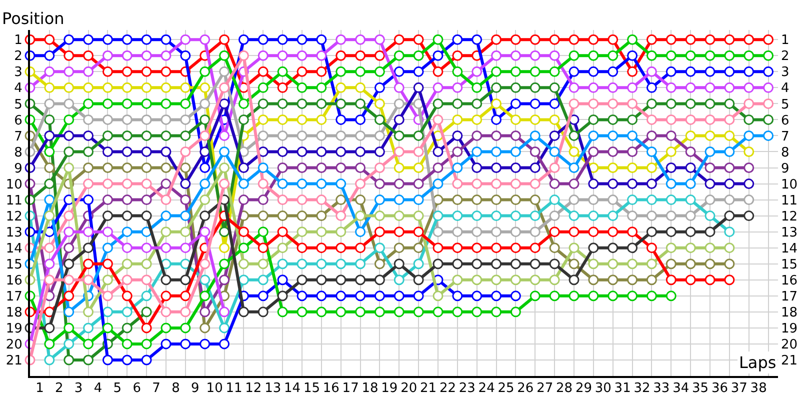 The image size is (800, 400). What do you see at coordinates (789, 248) in the screenshot?
I see `y2-tick-label: 14` at bounding box center [789, 248].